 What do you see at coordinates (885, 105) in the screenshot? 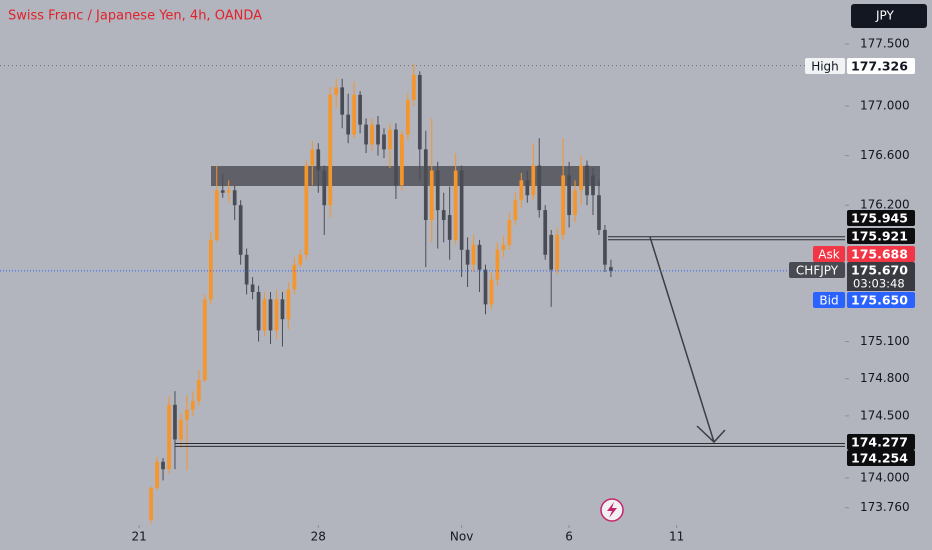
I see `y-tick-label: 177.000` at bounding box center [885, 105].